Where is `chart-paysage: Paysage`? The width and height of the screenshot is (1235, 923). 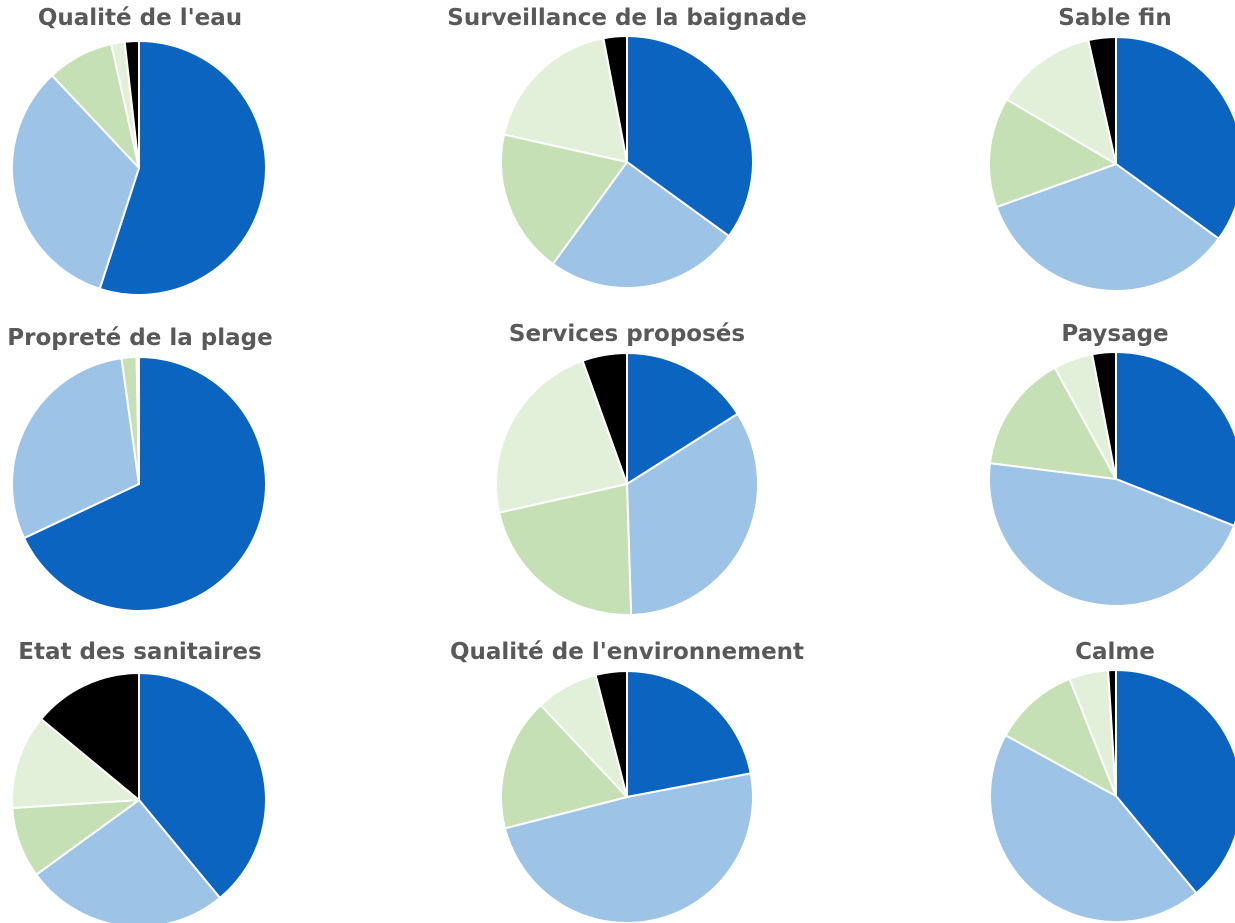 chart-paysage: Paysage is located at coordinates (1105, 468).